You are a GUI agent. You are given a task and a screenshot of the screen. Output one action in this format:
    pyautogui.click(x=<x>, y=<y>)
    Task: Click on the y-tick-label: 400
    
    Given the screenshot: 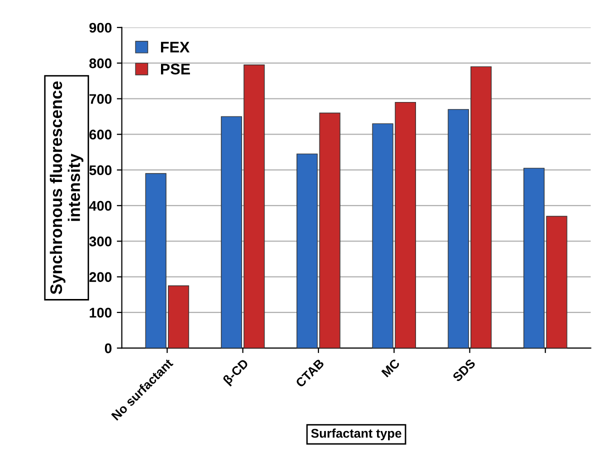 What is the action you would take?
    pyautogui.click(x=100, y=205)
    